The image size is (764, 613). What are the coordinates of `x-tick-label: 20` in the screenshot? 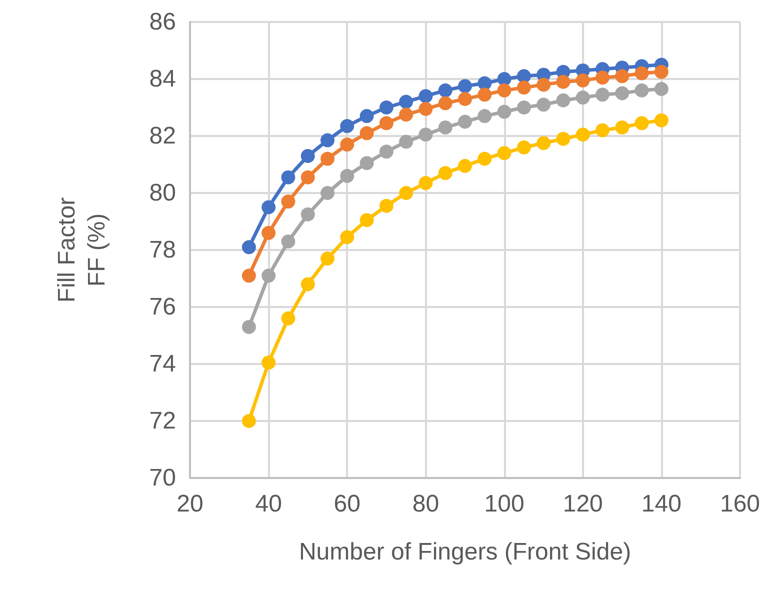 It's located at (190, 504).